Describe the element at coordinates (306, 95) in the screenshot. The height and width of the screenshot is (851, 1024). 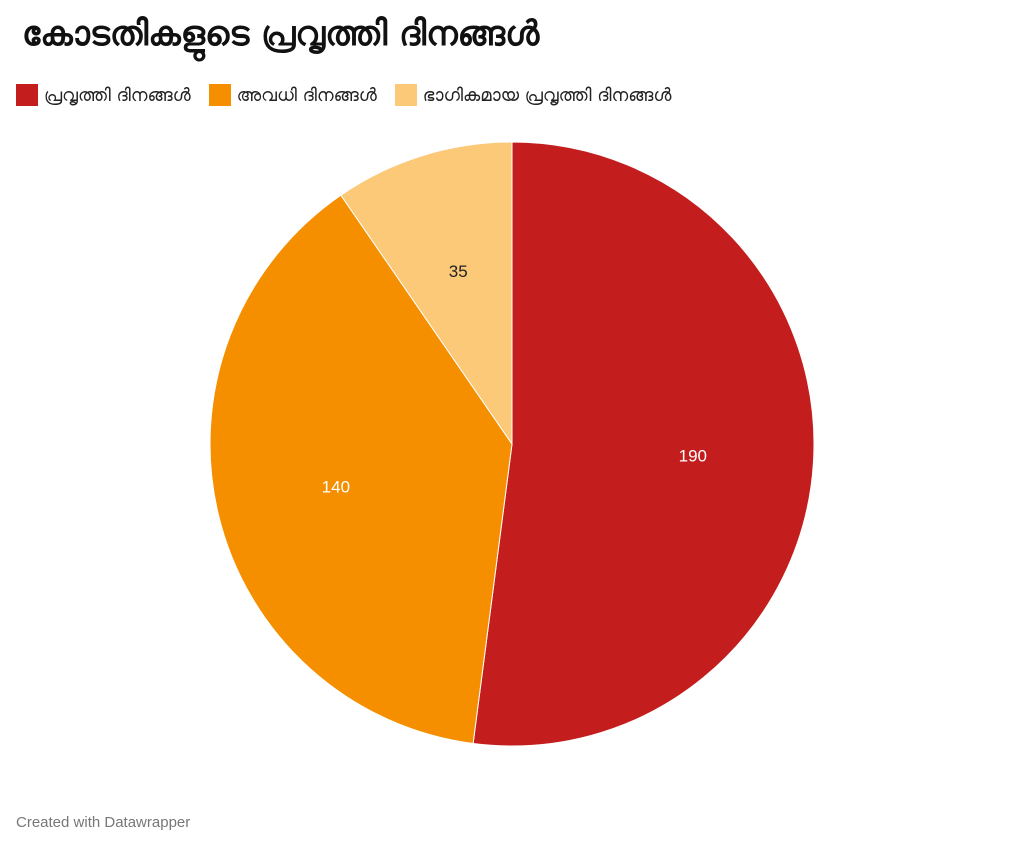
I see `legend-label: അവധി ദിനങ്ങൾ` at that location.